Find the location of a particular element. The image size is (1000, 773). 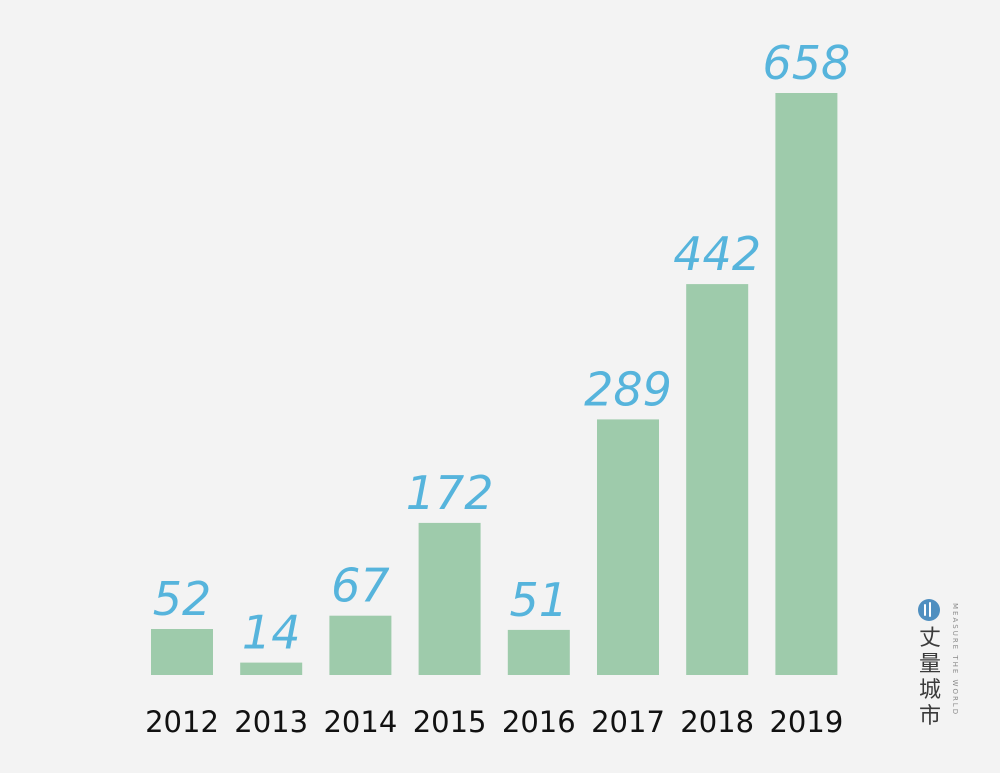

x-tick-label-2012: 2012 is located at coordinates (182, 722).